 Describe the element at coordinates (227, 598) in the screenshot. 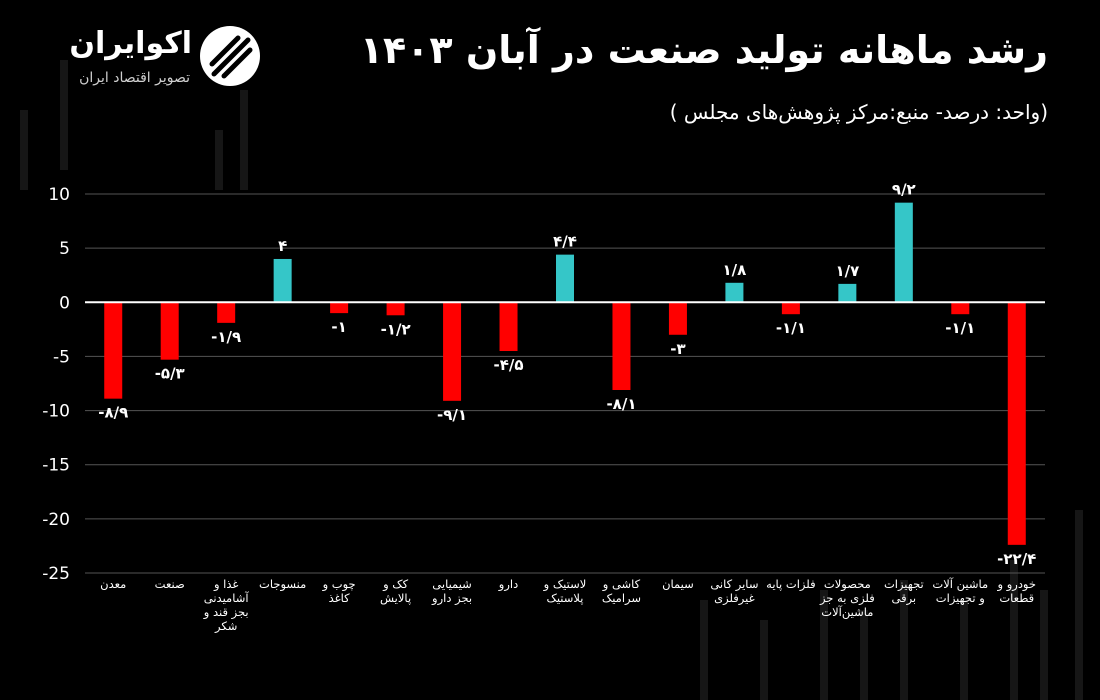

I see `x-tick-label: آشامیدنی` at that location.